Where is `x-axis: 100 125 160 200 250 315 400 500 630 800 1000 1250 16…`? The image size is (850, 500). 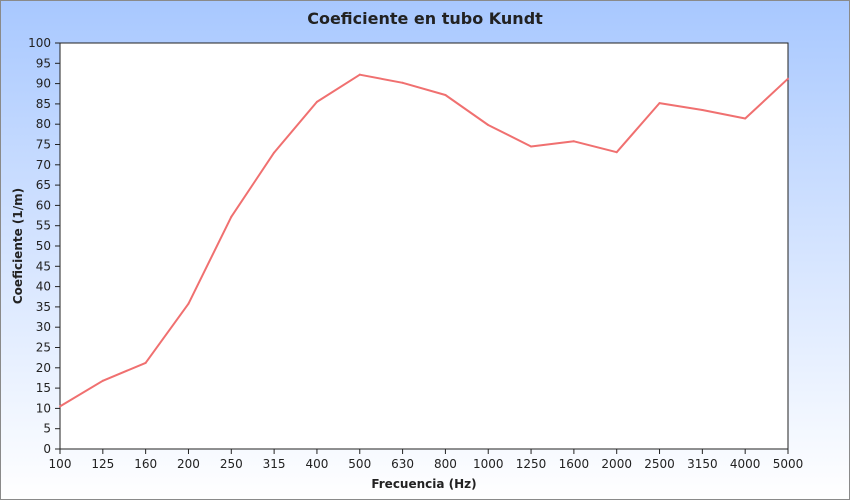
x-axis: 100 125 160 200 250 315 400 500 630 800 1000 1250 16… is located at coordinates (426, 460).